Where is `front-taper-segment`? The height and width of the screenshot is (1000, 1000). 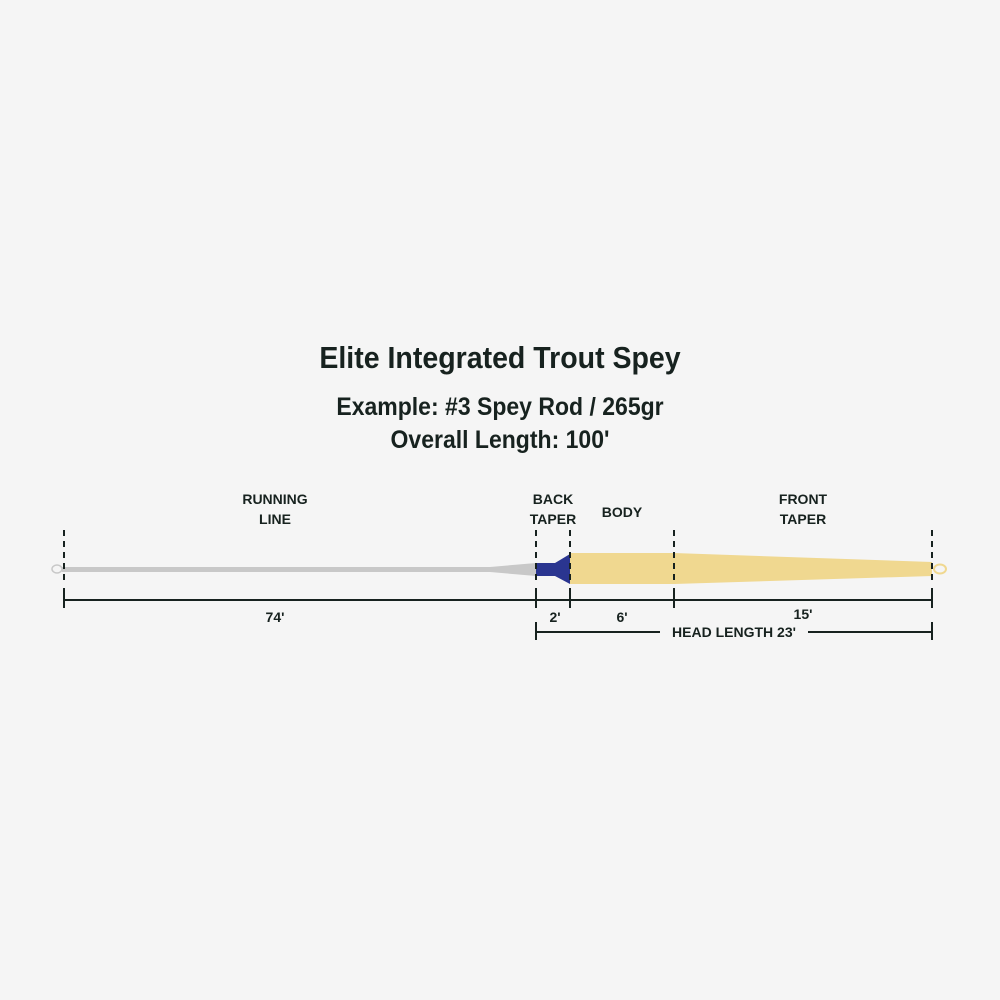
front-taper-segment is located at coordinates (803, 568).